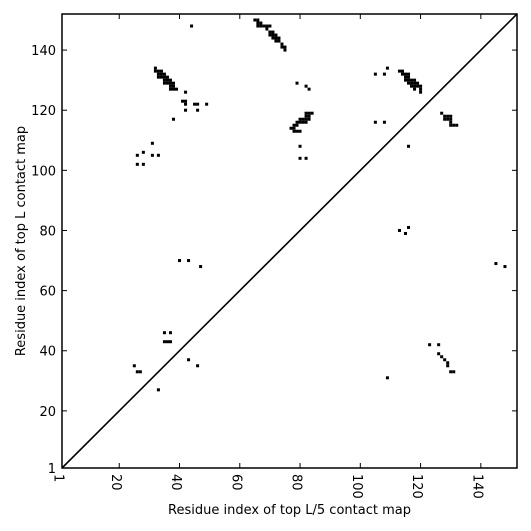  Describe the element at coordinates (43, 171) in the screenshot. I see `y-tick-label: 100` at that location.